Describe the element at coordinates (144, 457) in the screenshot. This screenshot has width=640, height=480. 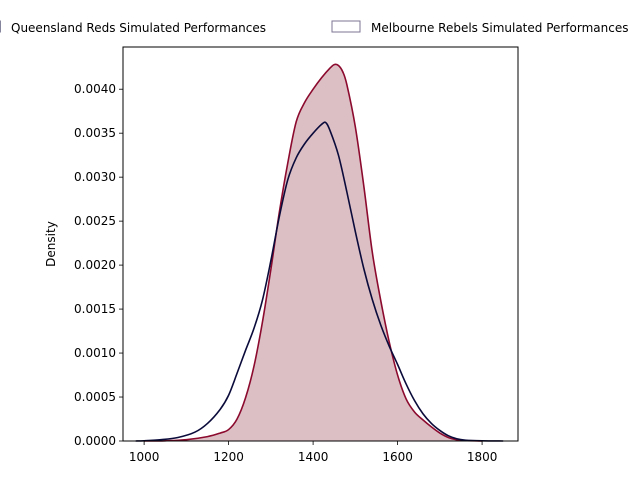
I see `x-tick-label: 1000` at that location.